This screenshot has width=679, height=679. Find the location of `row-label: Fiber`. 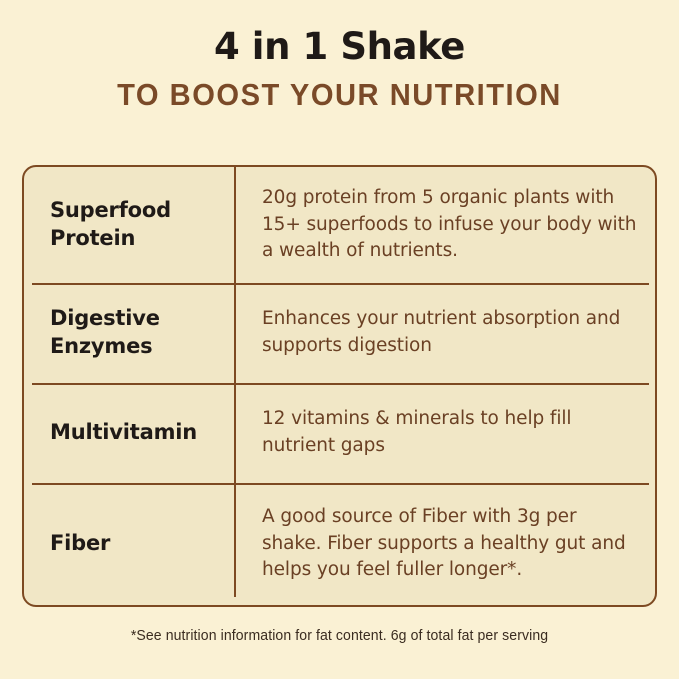

row-label: Fiber is located at coordinates (80, 543).